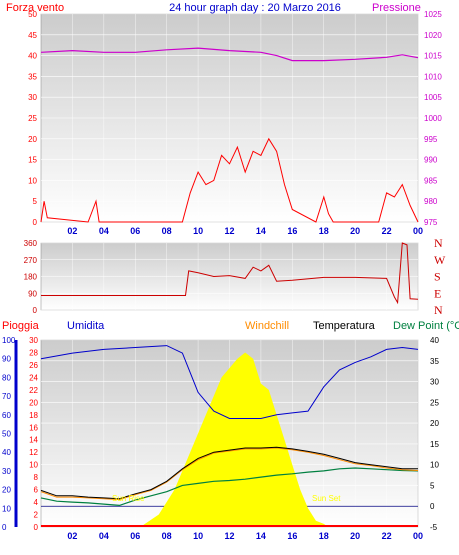 Image resolution: width=459 pixels, height=555 pixels. I want to click on wind-direction-axis: 0 90 180 270 360, so click(31, 277).